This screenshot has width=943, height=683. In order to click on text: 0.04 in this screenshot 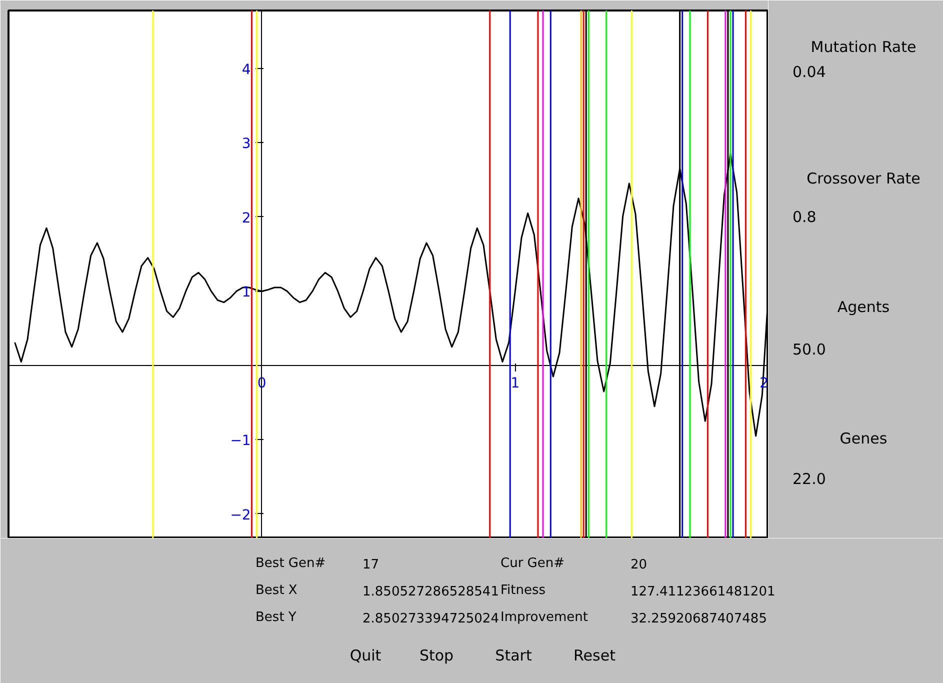, I will do `click(809, 71)`.